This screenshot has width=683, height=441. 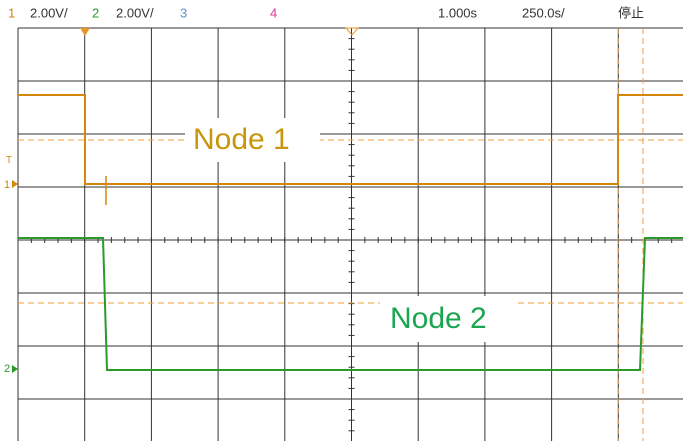 I want to click on time-scale: 250.0s/, so click(x=543, y=12).